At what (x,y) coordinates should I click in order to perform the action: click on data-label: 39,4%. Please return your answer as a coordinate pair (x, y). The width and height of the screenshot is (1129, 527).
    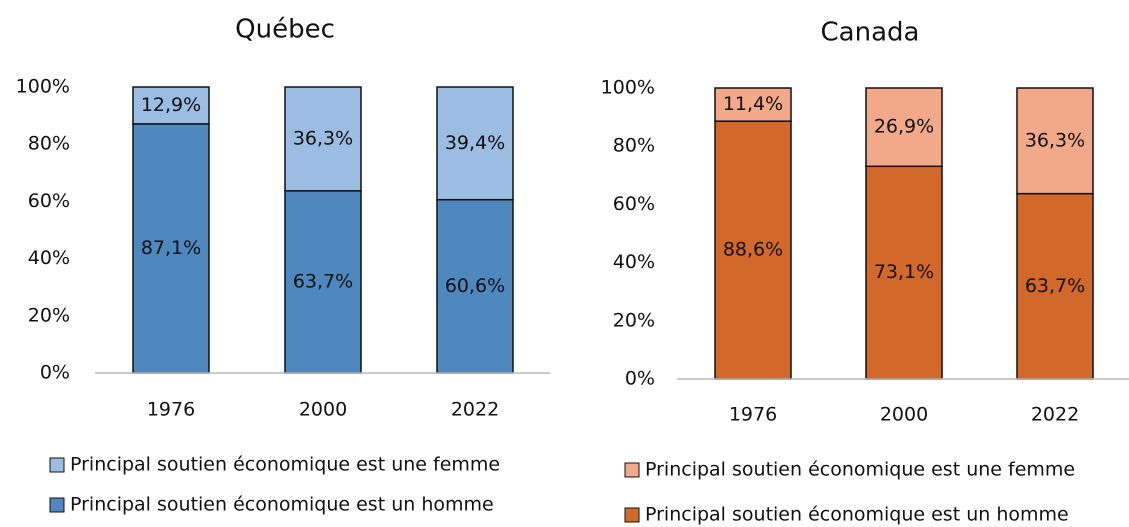
    Looking at the image, I should click on (475, 143).